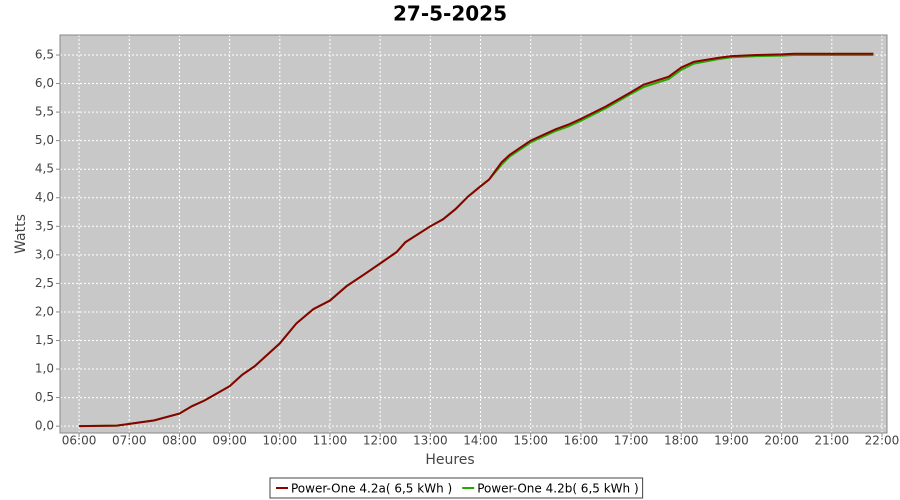 The height and width of the screenshot is (500, 900). Describe the element at coordinates (79, 441) in the screenshot. I see `x-tick-label: 06:00` at that location.